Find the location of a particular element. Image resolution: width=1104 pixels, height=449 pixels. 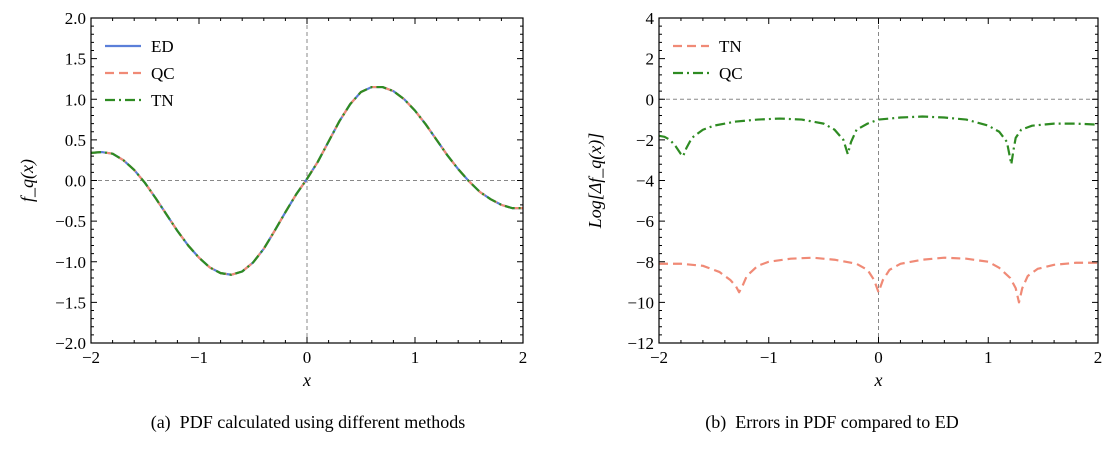

panel-b-y-tick-label: −2 is located at coordinates (645, 140).